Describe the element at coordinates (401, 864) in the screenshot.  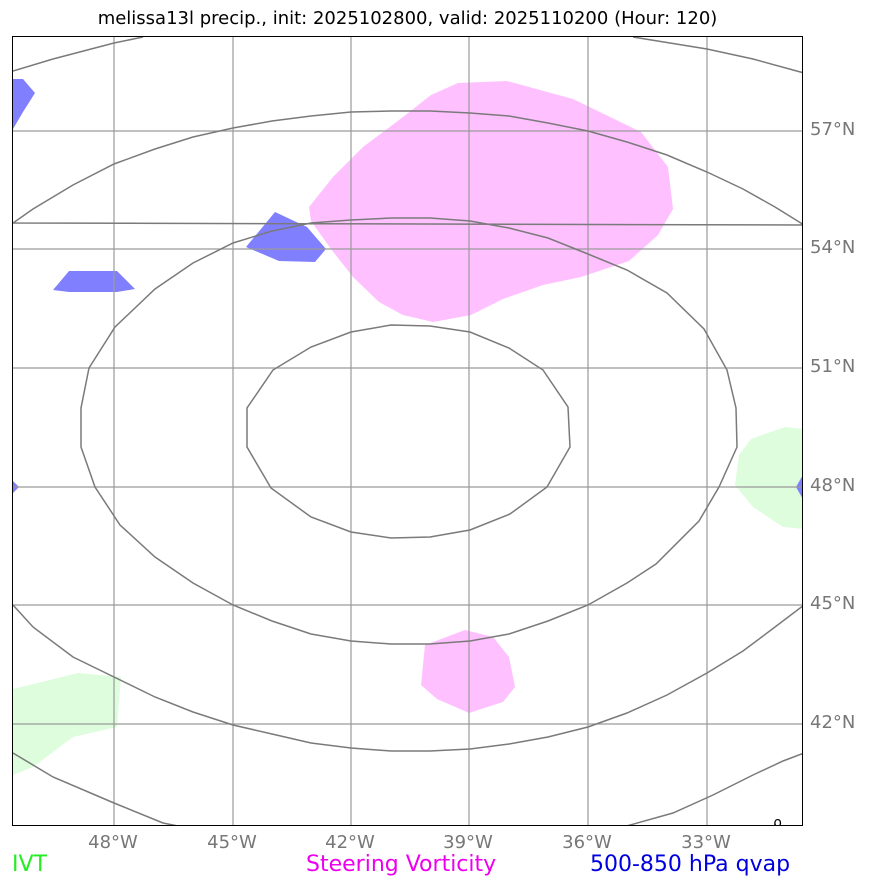
I see `legend-steering-vorticity: Steering Vorticity` at that location.